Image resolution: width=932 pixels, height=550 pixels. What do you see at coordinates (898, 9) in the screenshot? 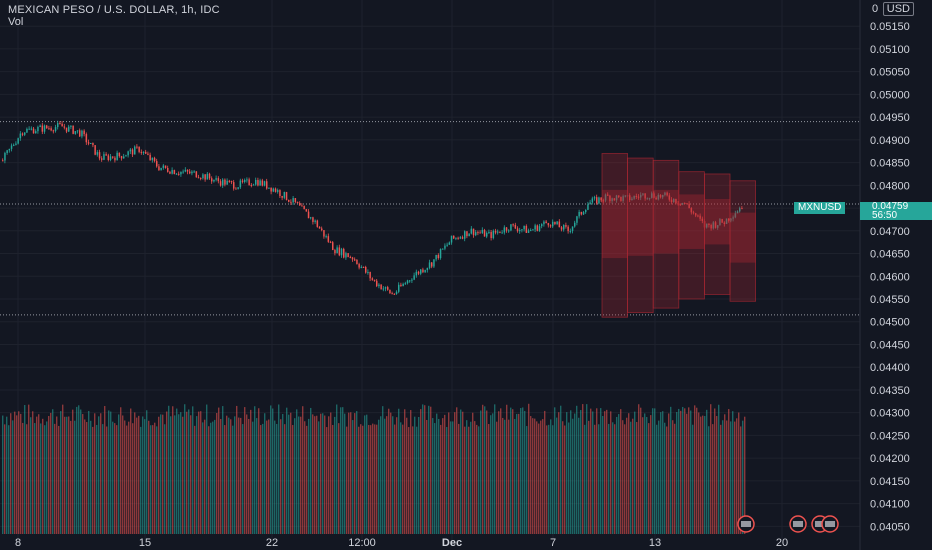
I see `currency-badge: USD` at bounding box center [898, 9].